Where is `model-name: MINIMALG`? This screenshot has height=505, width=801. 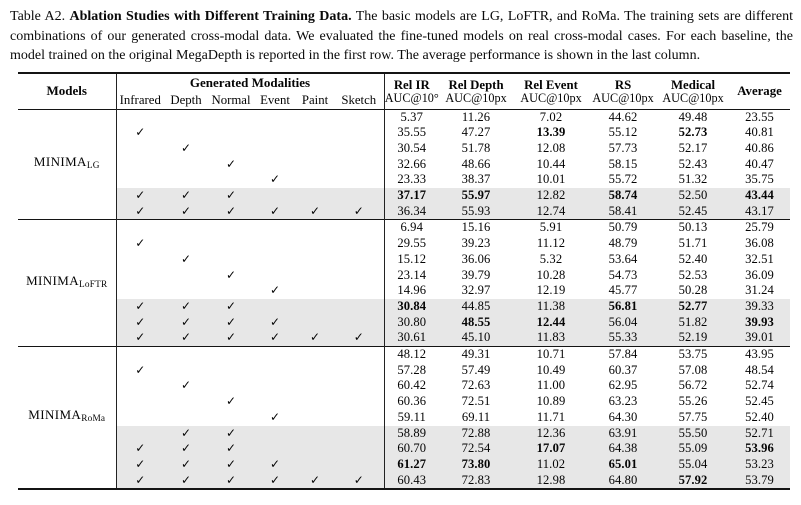
model-name: MINIMALG is located at coordinates (66, 163).